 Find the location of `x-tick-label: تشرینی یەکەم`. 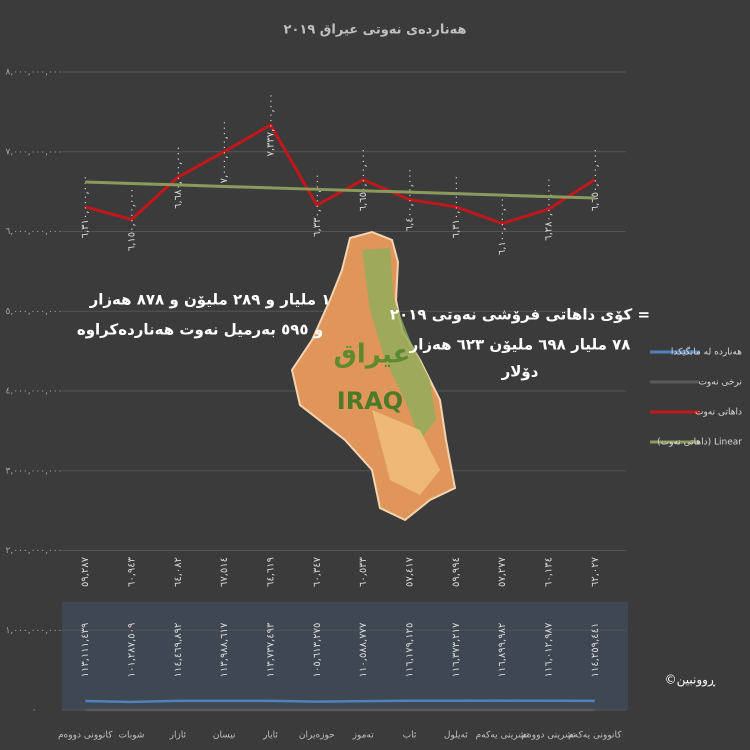

x-tick-label: تشرینی یەکەم is located at coordinates (503, 736).